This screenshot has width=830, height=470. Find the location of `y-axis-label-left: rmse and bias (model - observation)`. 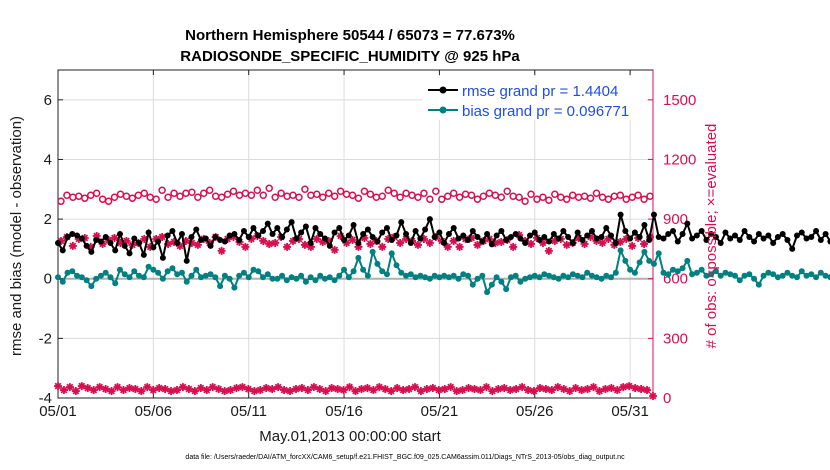

y-axis-label-left: rmse and bias (model - observation) is located at coordinates (16, 236).